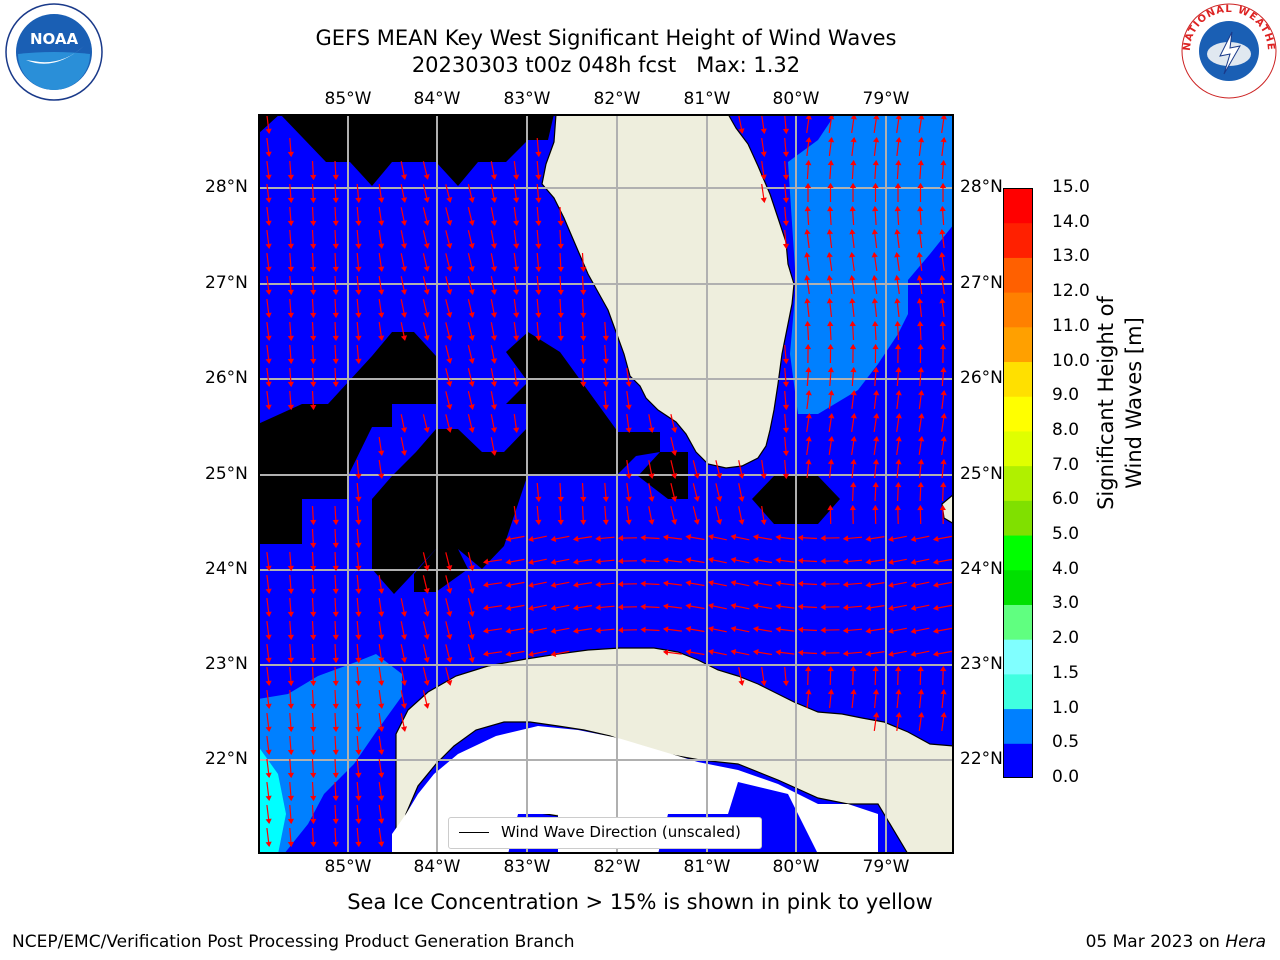 The image size is (1280, 960). Describe the element at coordinates (226, 474) in the screenshot. I see `lat-label-left: 25°N` at that location.